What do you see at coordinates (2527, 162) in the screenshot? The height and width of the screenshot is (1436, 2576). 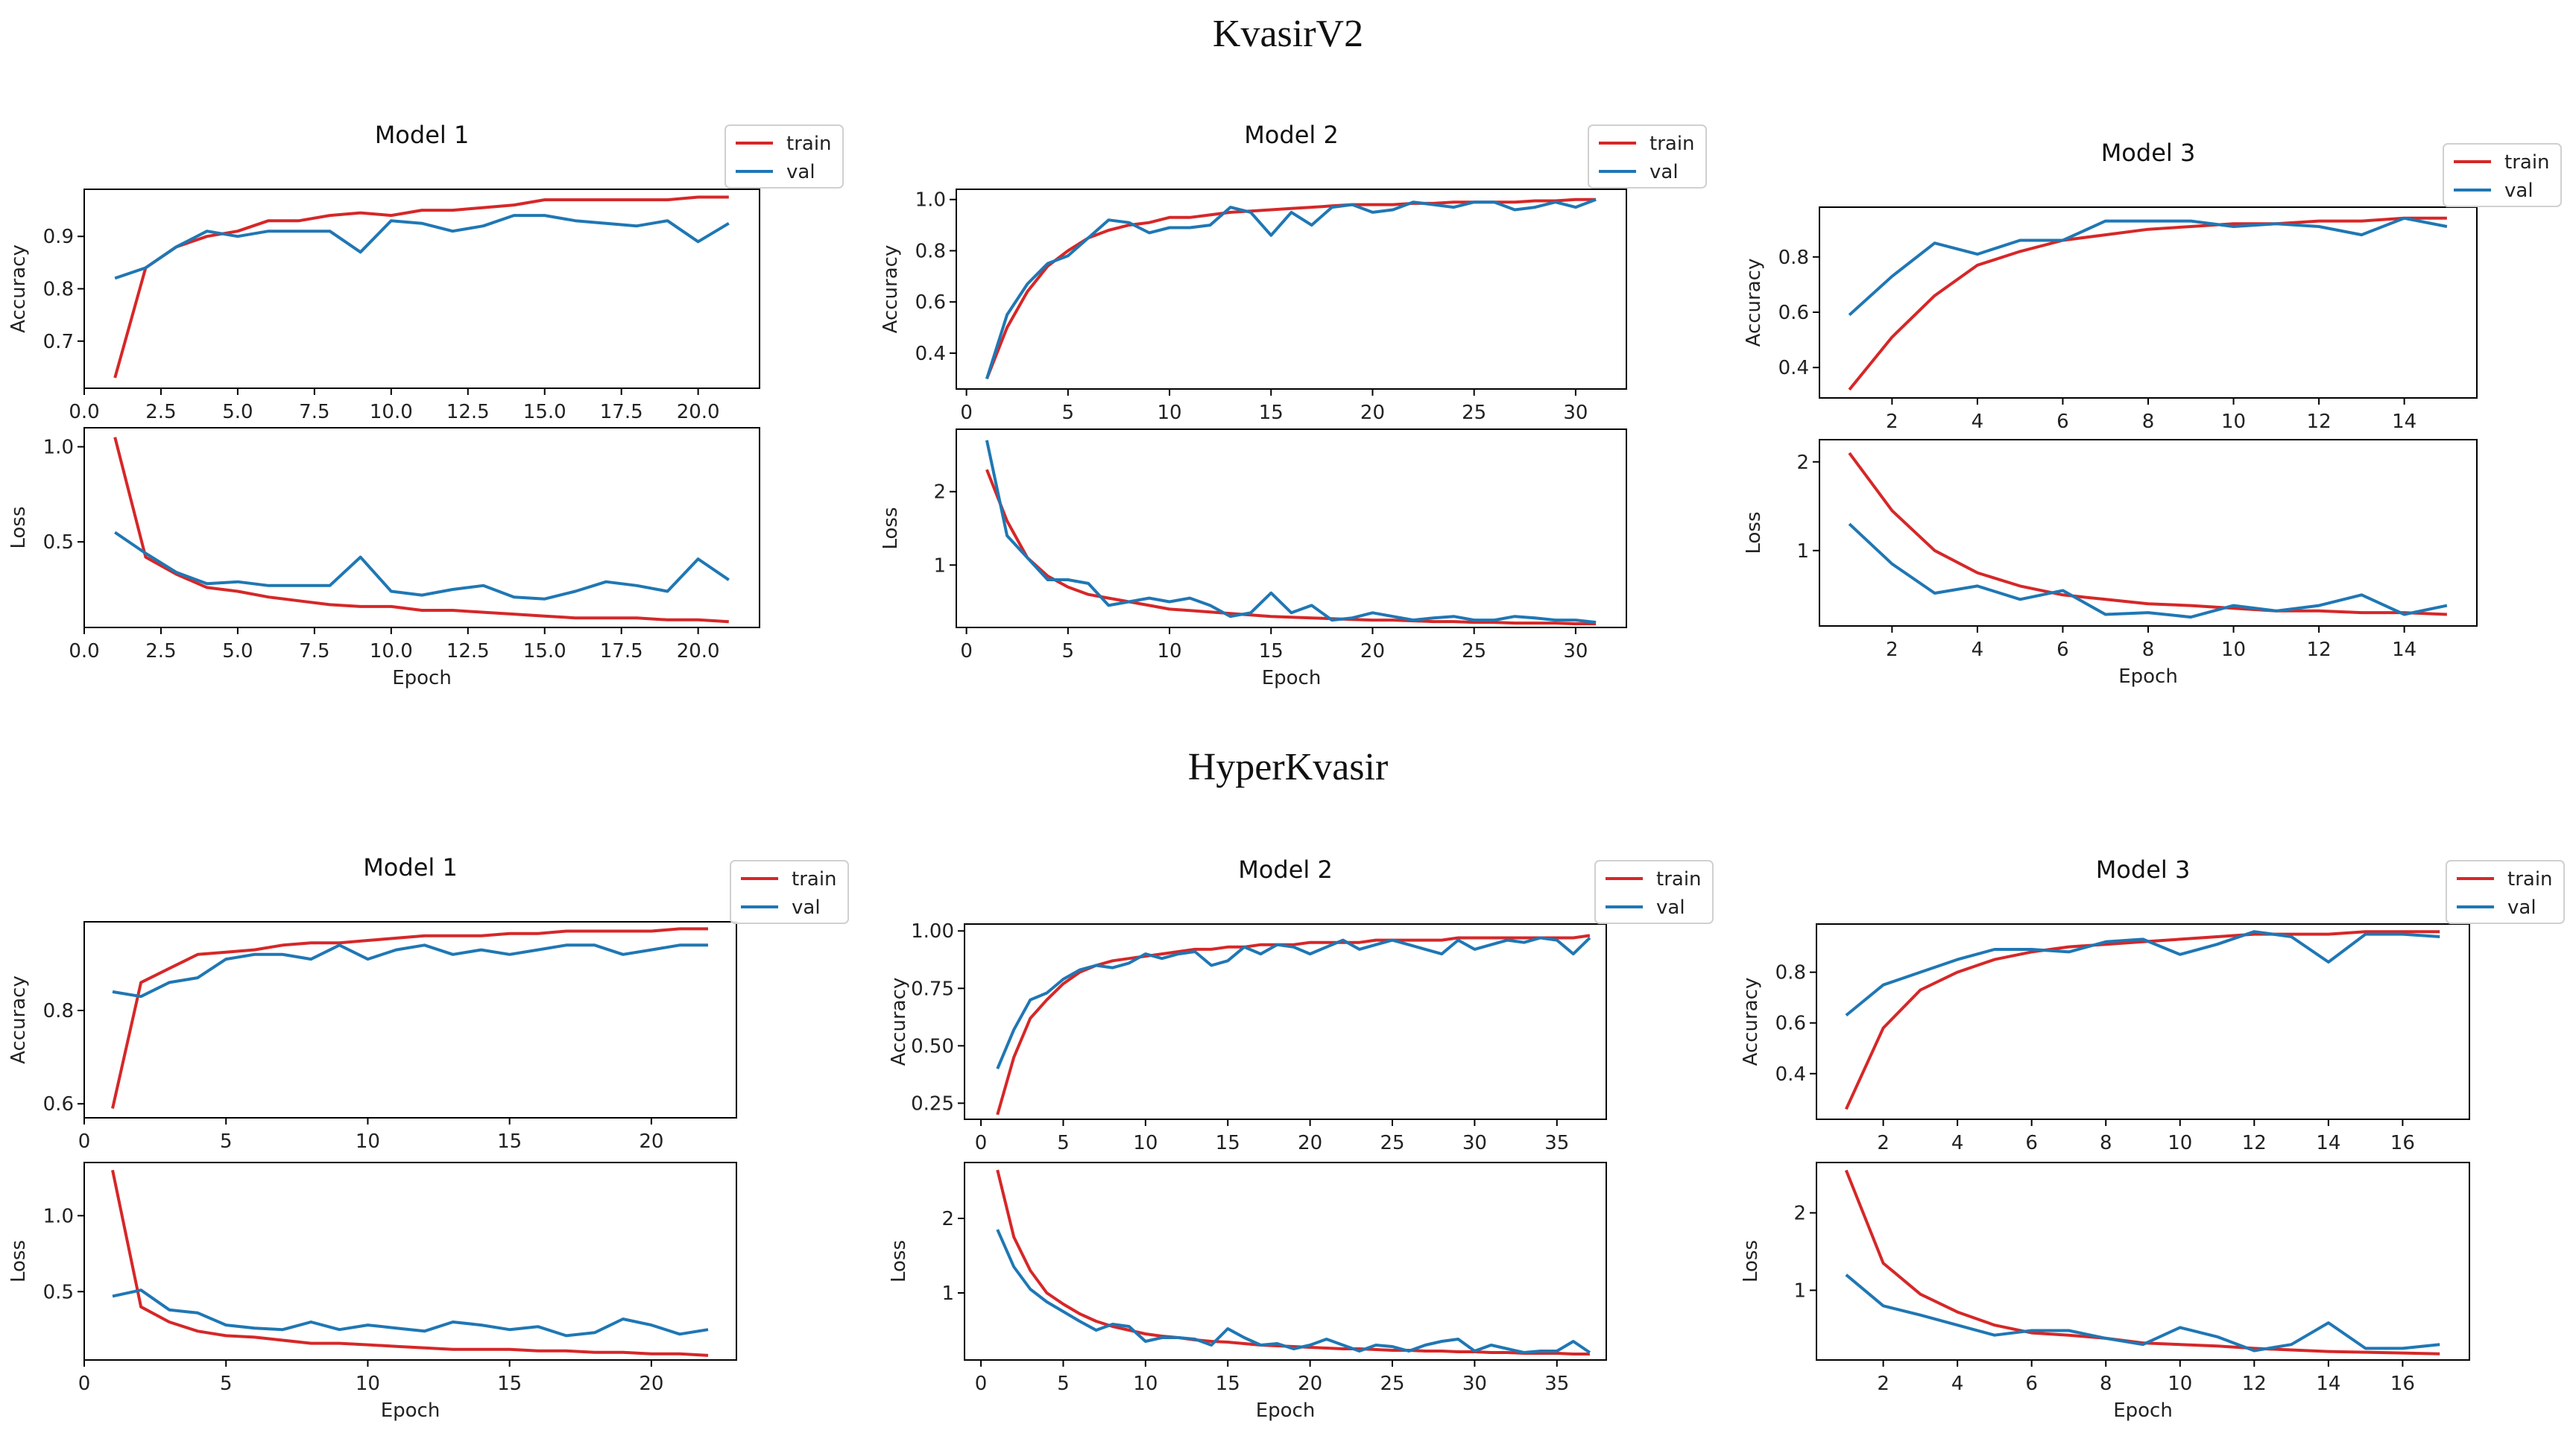 I see `legend-label-train: train` at bounding box center [2527, 162].